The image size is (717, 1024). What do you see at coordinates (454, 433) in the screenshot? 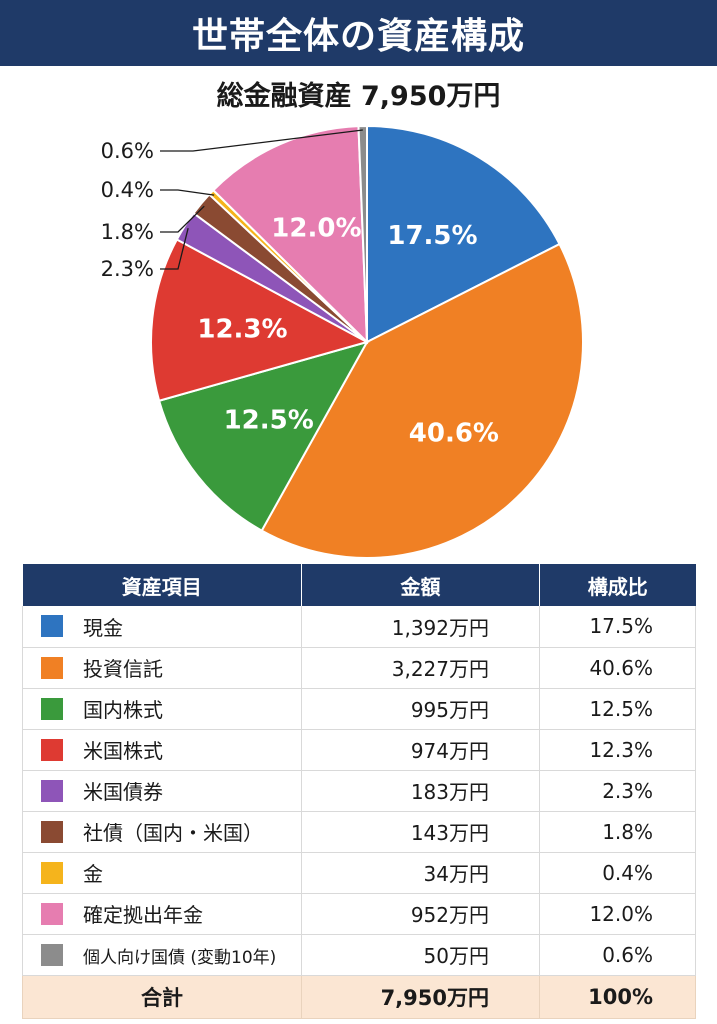
I see `slice-data-label: 40.6%` at bounding box center [454, 433].